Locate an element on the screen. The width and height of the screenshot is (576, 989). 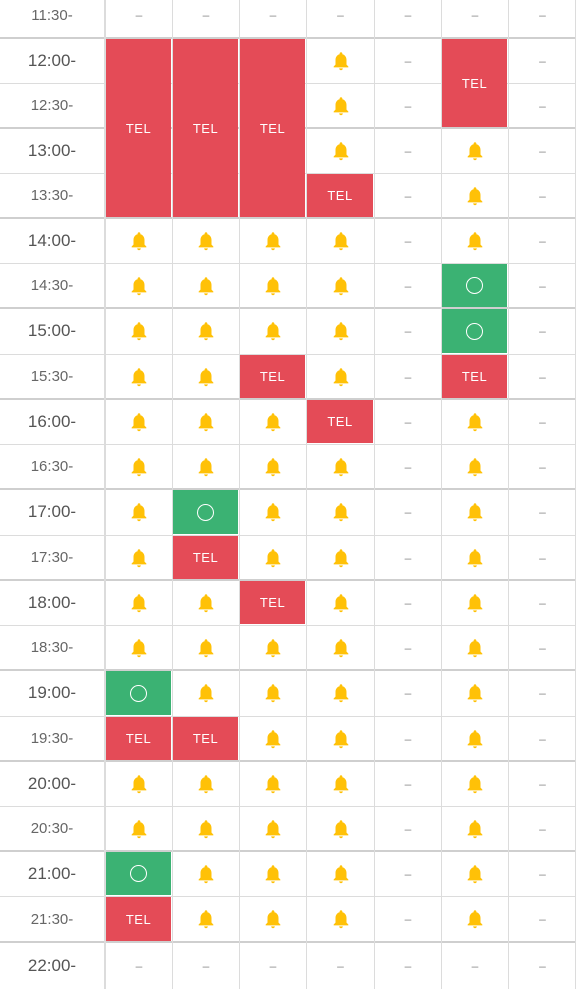
column-divider is located at coordinates (441, 494).